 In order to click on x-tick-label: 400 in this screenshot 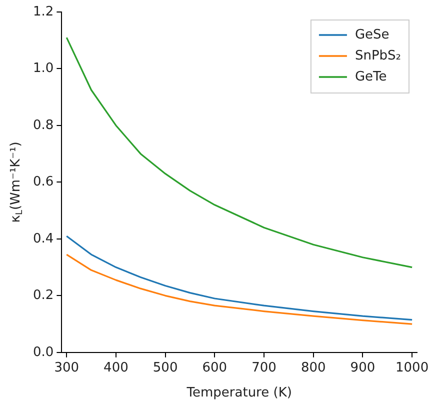, I will do `click(116, 368)`.